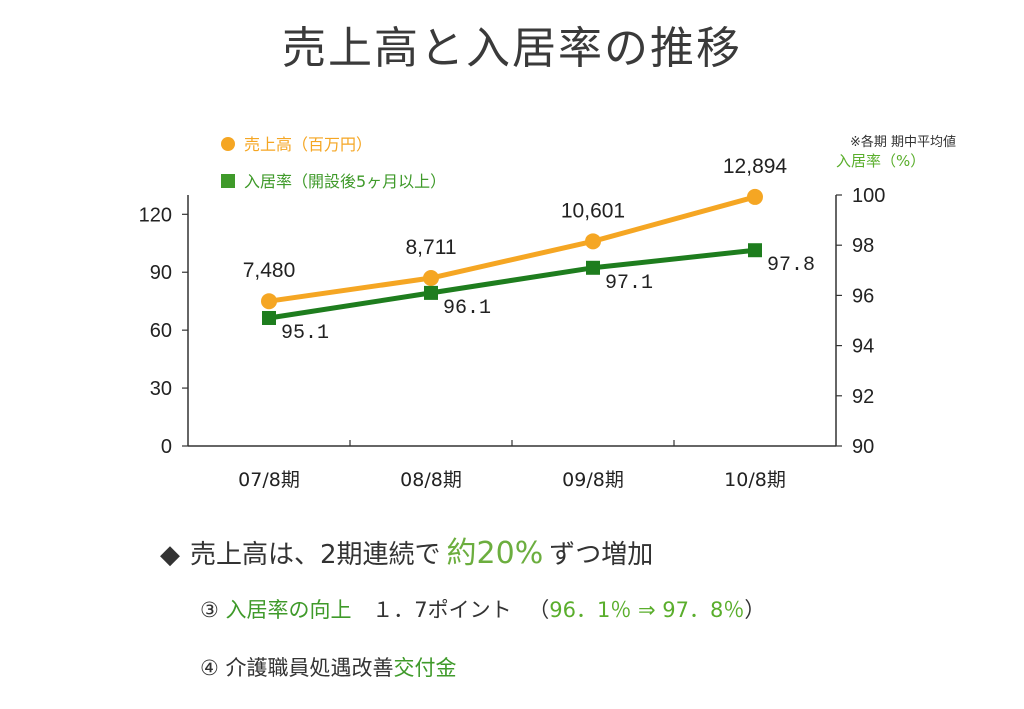 Image resolution: width=1024 pixels, height=709 pixels. I want to click on right-tick-label: 92, so click(863, 397).